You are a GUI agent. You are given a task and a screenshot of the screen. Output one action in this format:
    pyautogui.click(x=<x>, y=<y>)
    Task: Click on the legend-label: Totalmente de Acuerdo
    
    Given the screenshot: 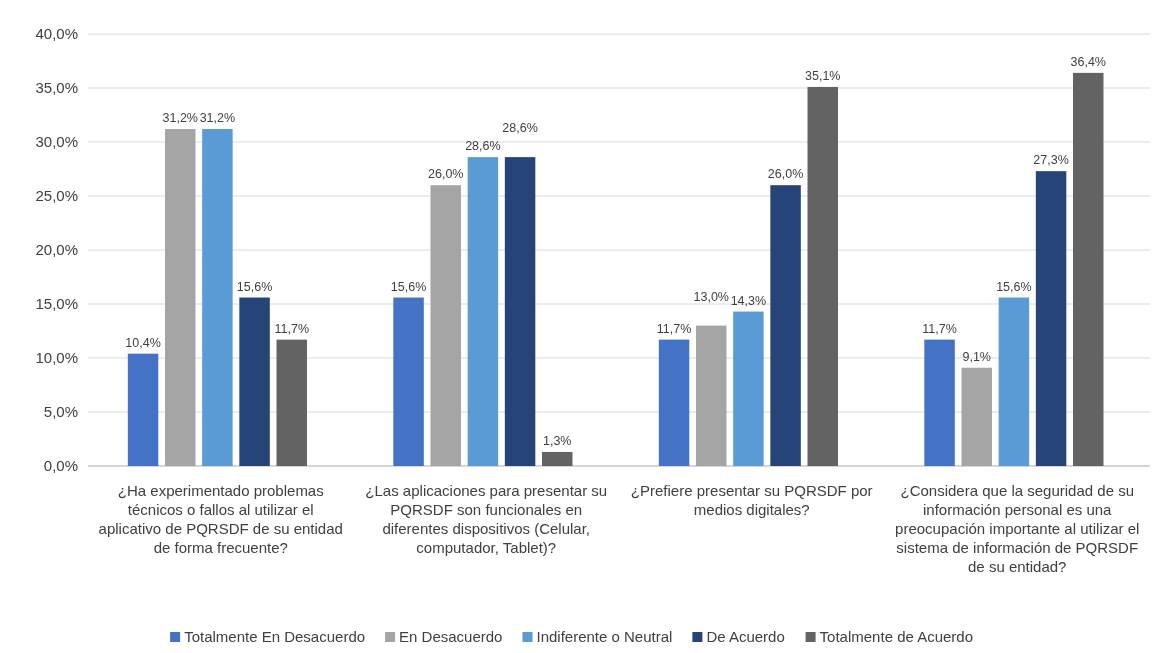 What is the action you would take?
    pyautogui.click(x=896, y=637)
    